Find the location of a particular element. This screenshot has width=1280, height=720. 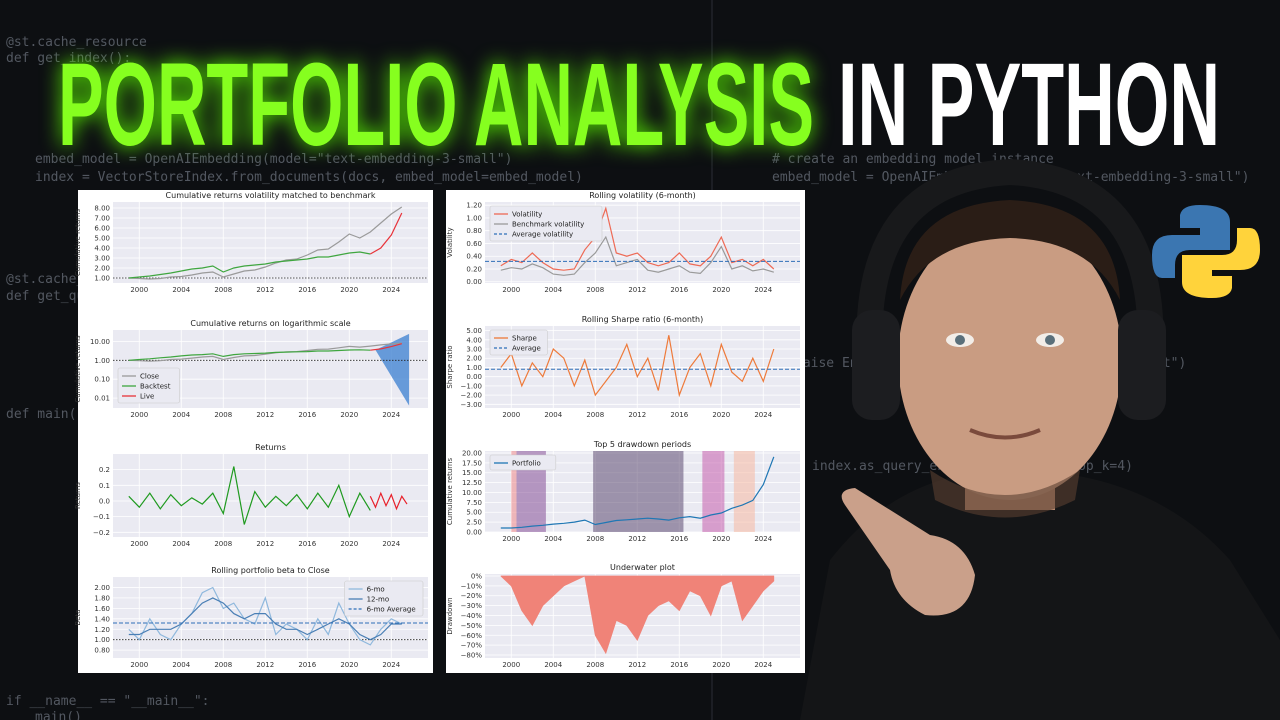

y-tick-label: −3.00 is located at coordinates (471, 405).